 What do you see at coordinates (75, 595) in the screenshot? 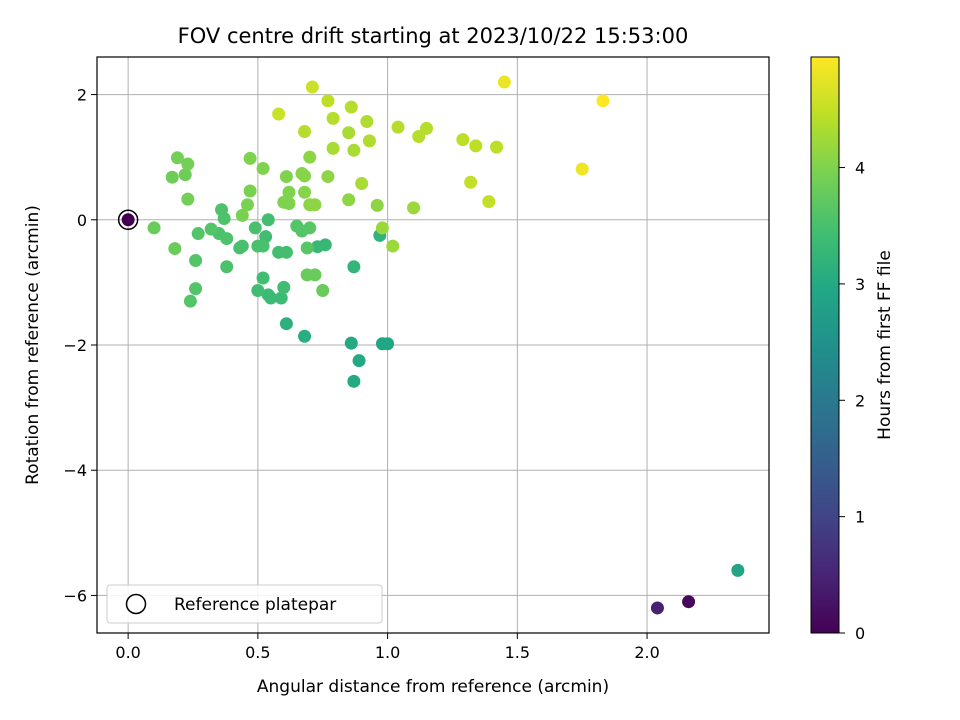
I see `y-tick-label: −6` at bounding box center [75, 595].